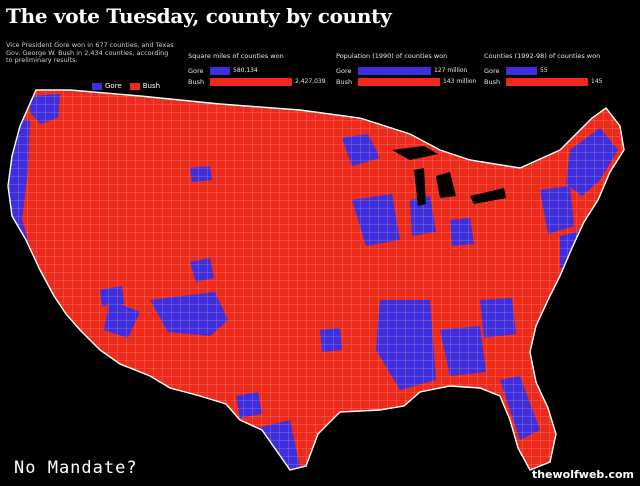  Describe the element at coordinates (76, 468) in the screenshot. I see `caption: No Mandate?` at that location.